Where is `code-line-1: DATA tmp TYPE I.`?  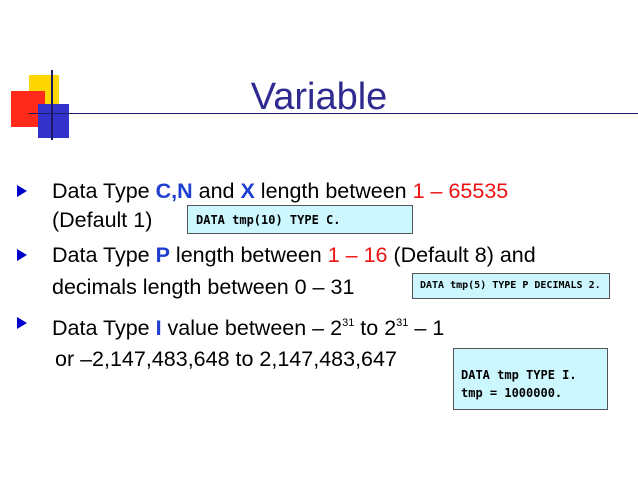 code-line-1: DATA tmp TYPE I. is located at coordinates (519, 375).